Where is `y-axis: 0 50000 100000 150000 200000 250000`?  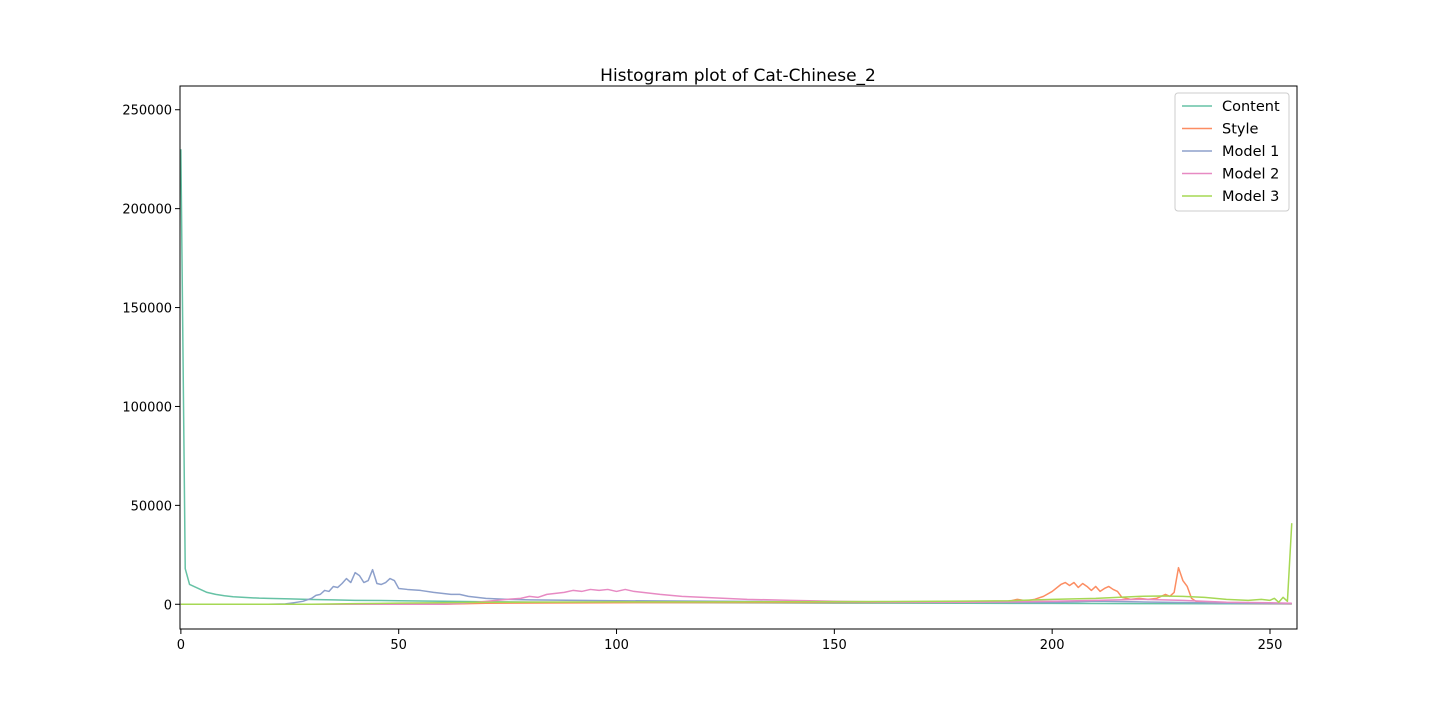 y-axis: 0 50000 100000 150000 200000 250000 is located at coordinates (151, 358).